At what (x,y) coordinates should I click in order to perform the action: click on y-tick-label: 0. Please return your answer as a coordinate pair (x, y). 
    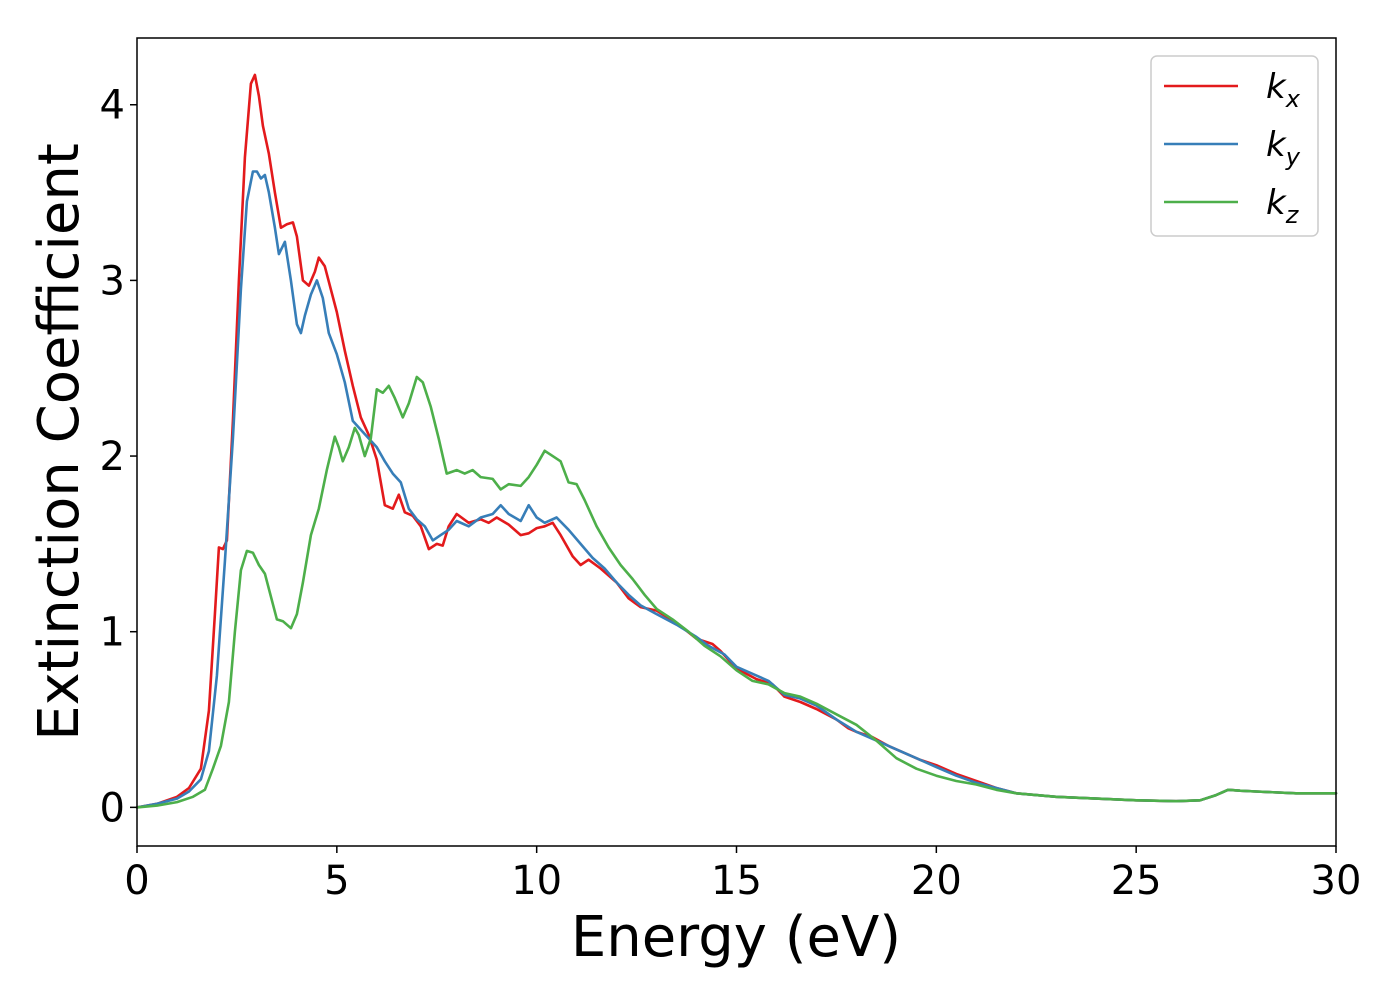
    Looking at the image, I should click on (112, 808).